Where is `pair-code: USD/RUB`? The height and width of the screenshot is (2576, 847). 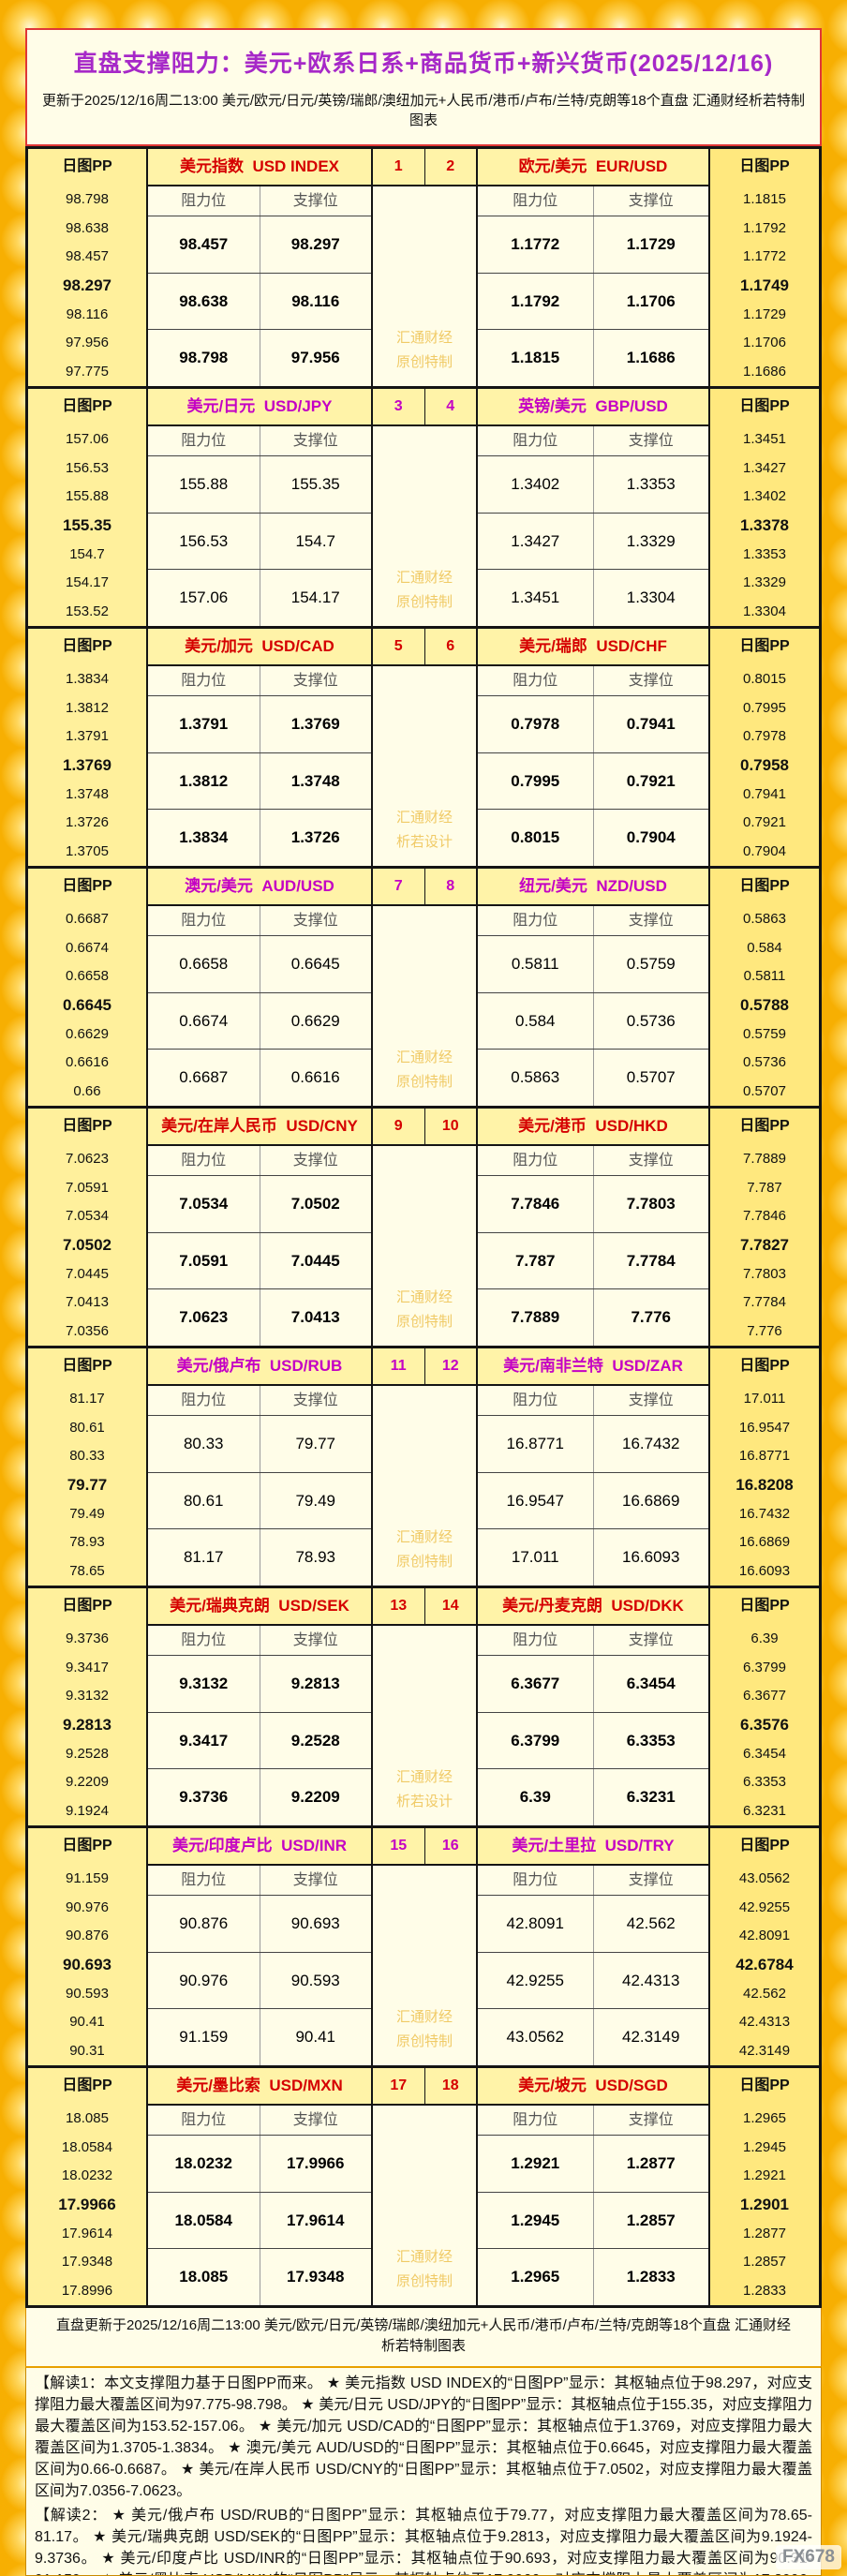 pair-code: USD/RUB is located at coordinates (306, 1366).